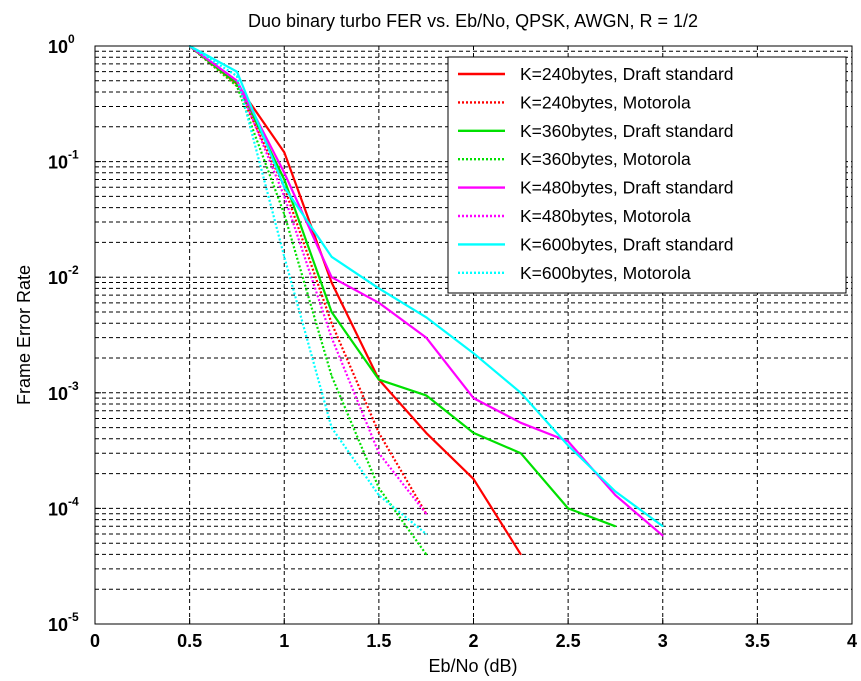 This screenshot has height=681, width=861. I want to click on y-tick-label: 10⁻³, so click(63, 391).